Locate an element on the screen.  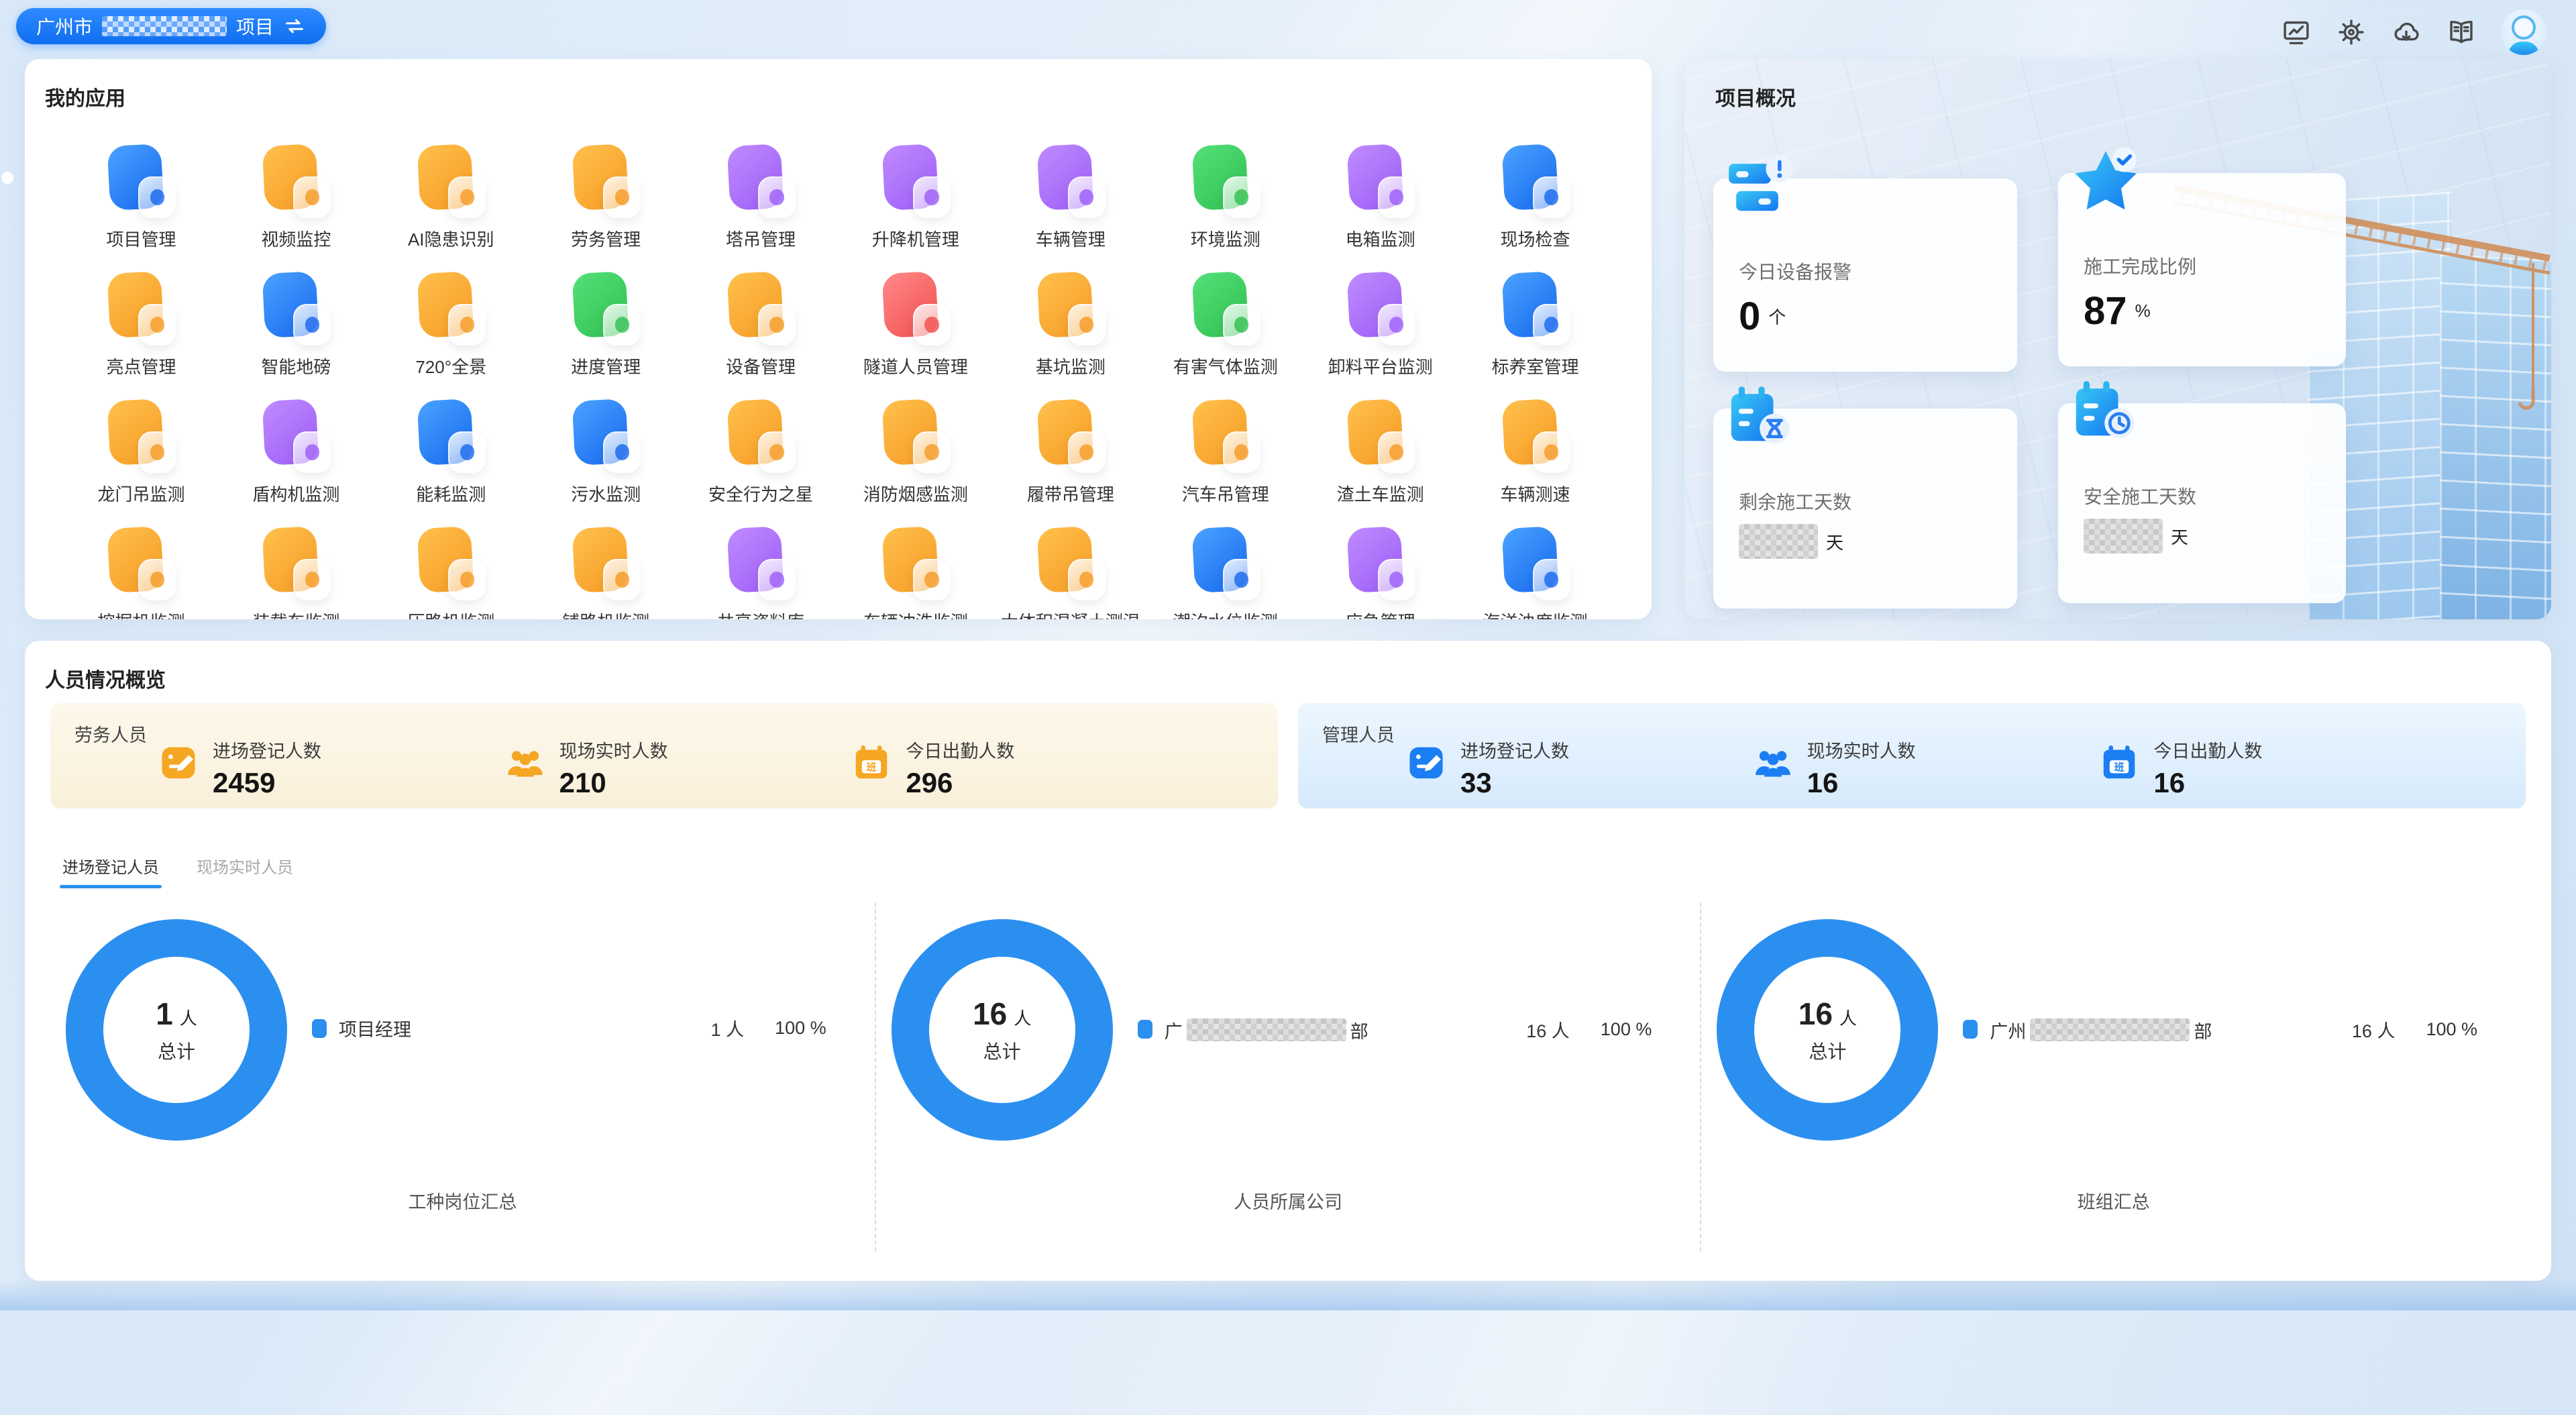
apps-scroll-left-button is located at coordinates (7, 178).